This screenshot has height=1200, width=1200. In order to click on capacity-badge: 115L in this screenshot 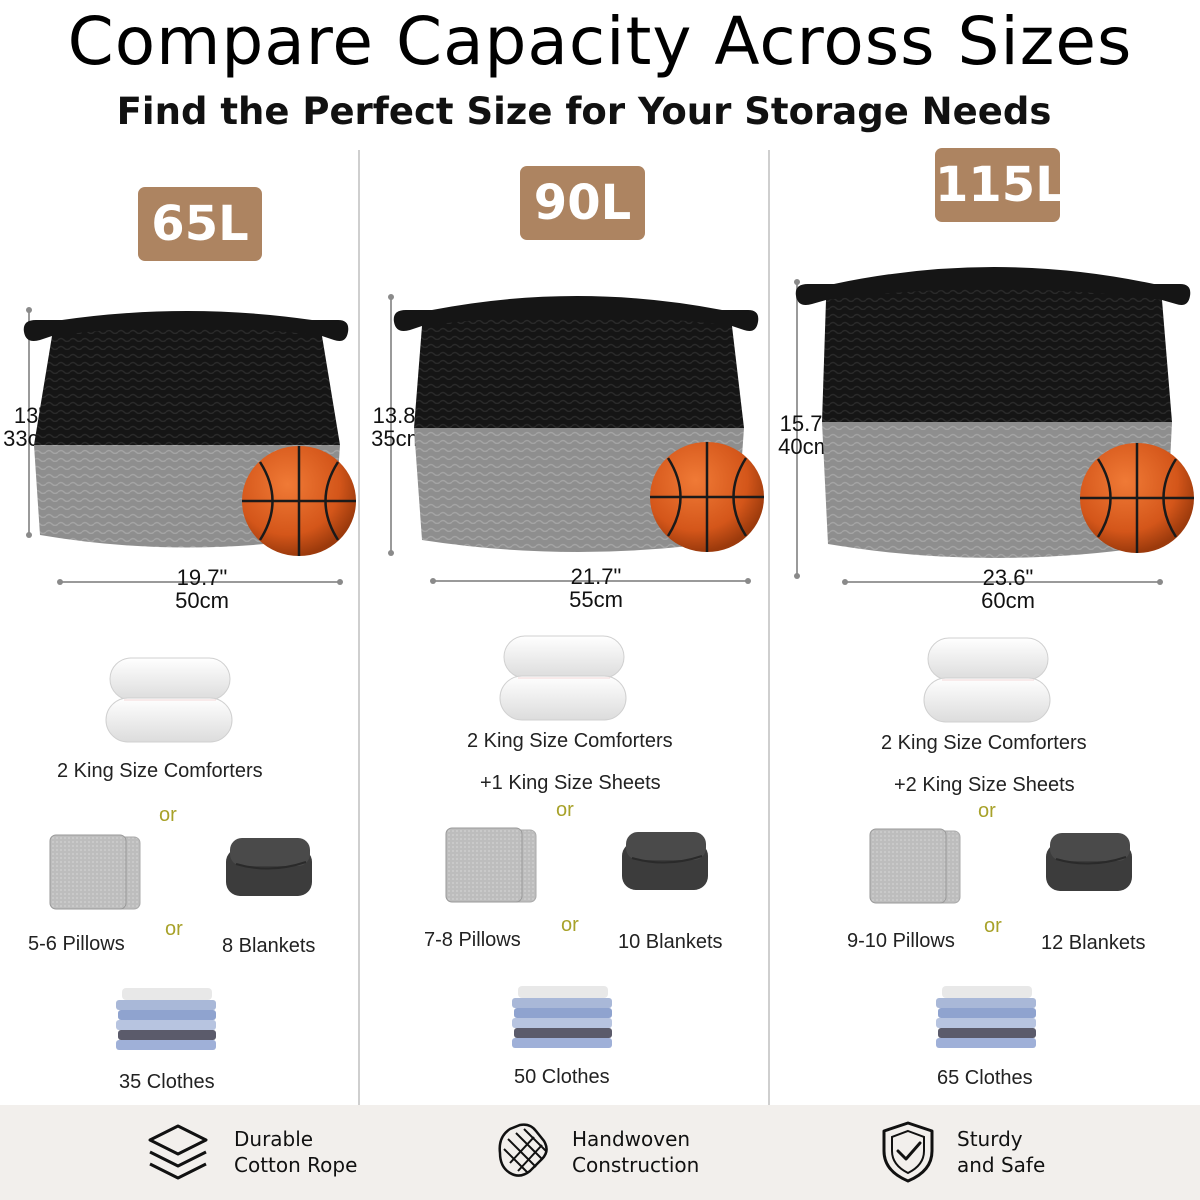, I will do `click(1000, 185)`.